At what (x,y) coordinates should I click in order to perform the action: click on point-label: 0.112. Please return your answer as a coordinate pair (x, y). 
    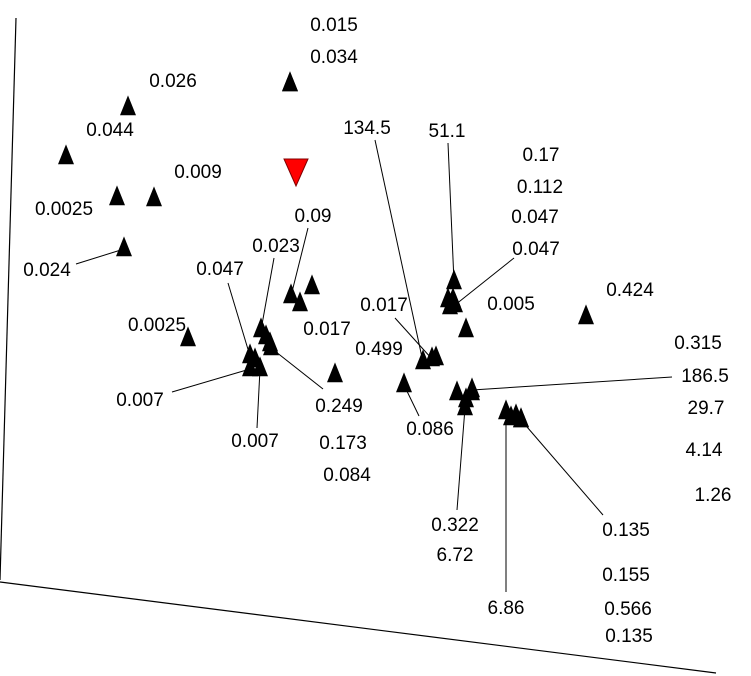
    Looking at the image, I should click on (540, 187).